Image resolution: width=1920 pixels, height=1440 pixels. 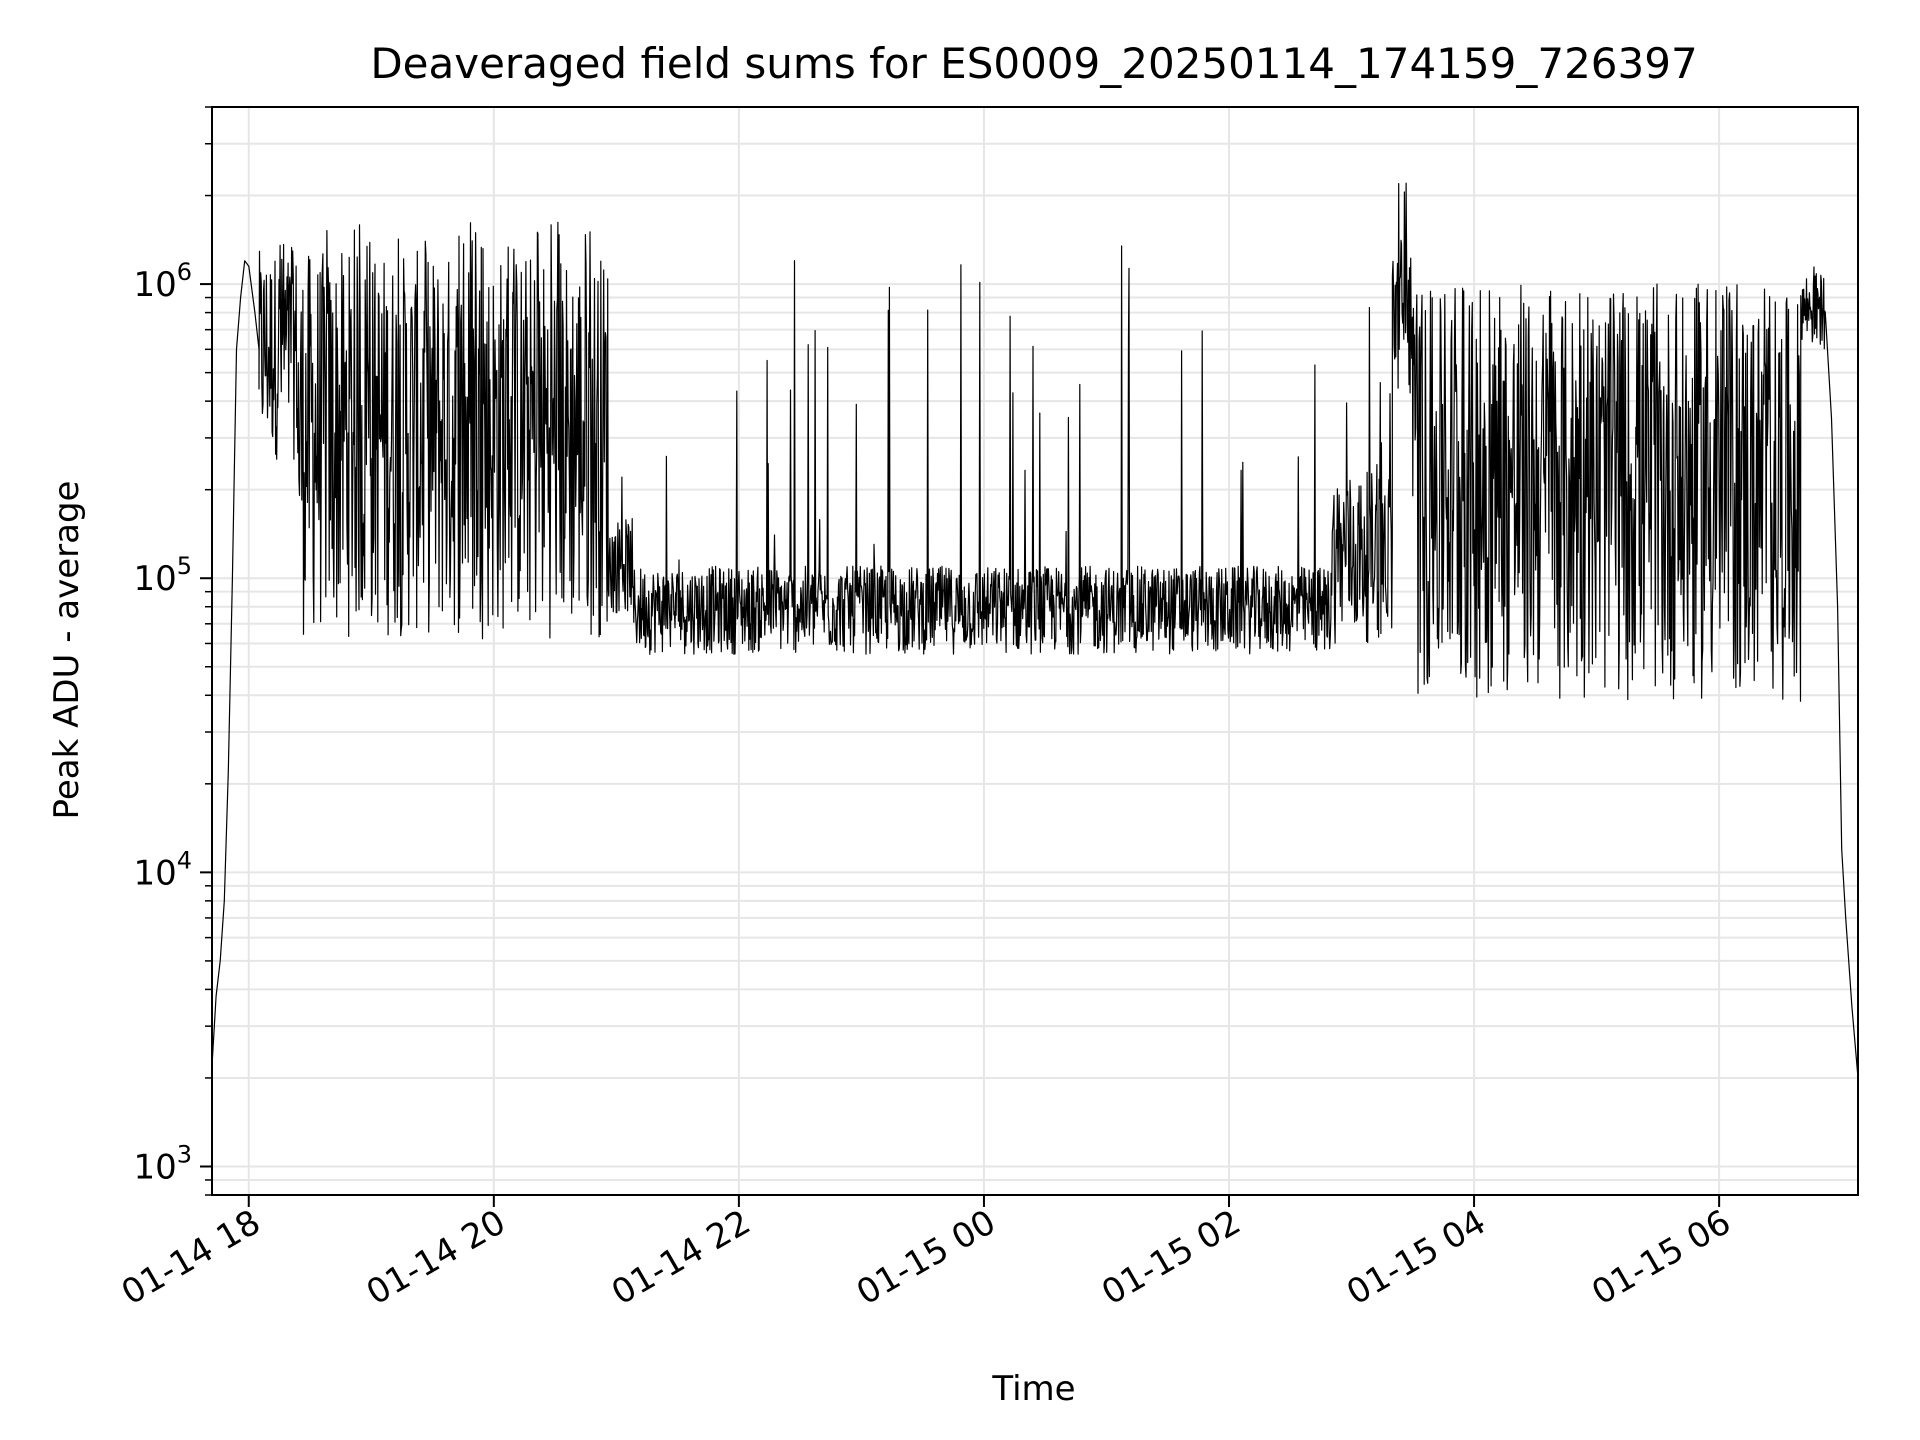 What do you see at coordinates (1416, 1257) in the screenshot?
I see `x-tick-label: 01-15 04` at bounding box center [1416, 1257].